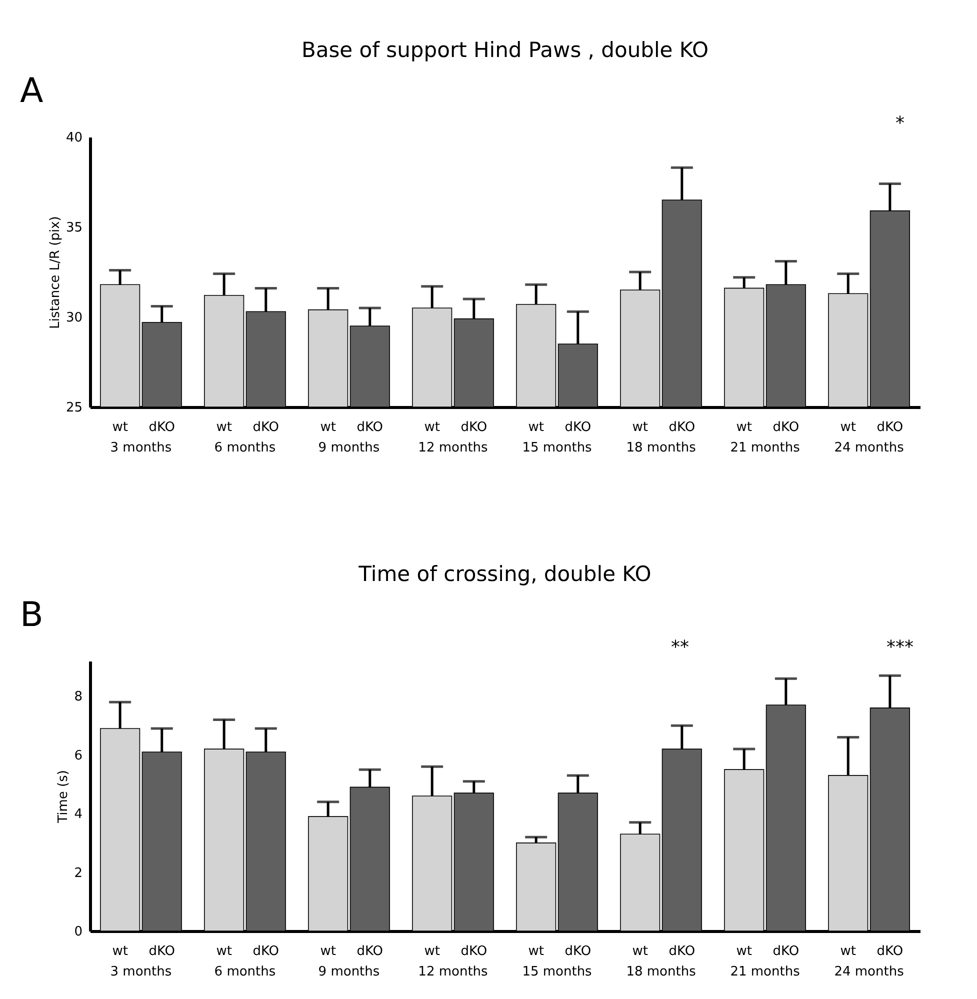 The width and height of the screenshot is (977, 999). What do you see at coordinates (74, 138) in the screenshot?
I see `y-tick-label: 40` at bounding box center [74, 138].